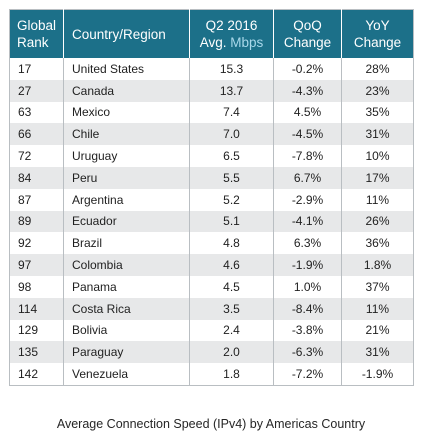 The image size is (422, 444). I want to click on cell-qoq-change: 4.5%, so click(307, 112).